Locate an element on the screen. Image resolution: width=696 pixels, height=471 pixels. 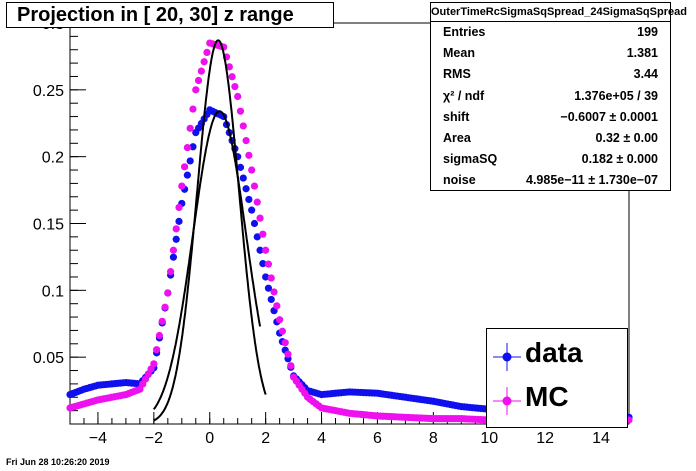
x-tick-label: 10 is located at coordinates (489, 438).